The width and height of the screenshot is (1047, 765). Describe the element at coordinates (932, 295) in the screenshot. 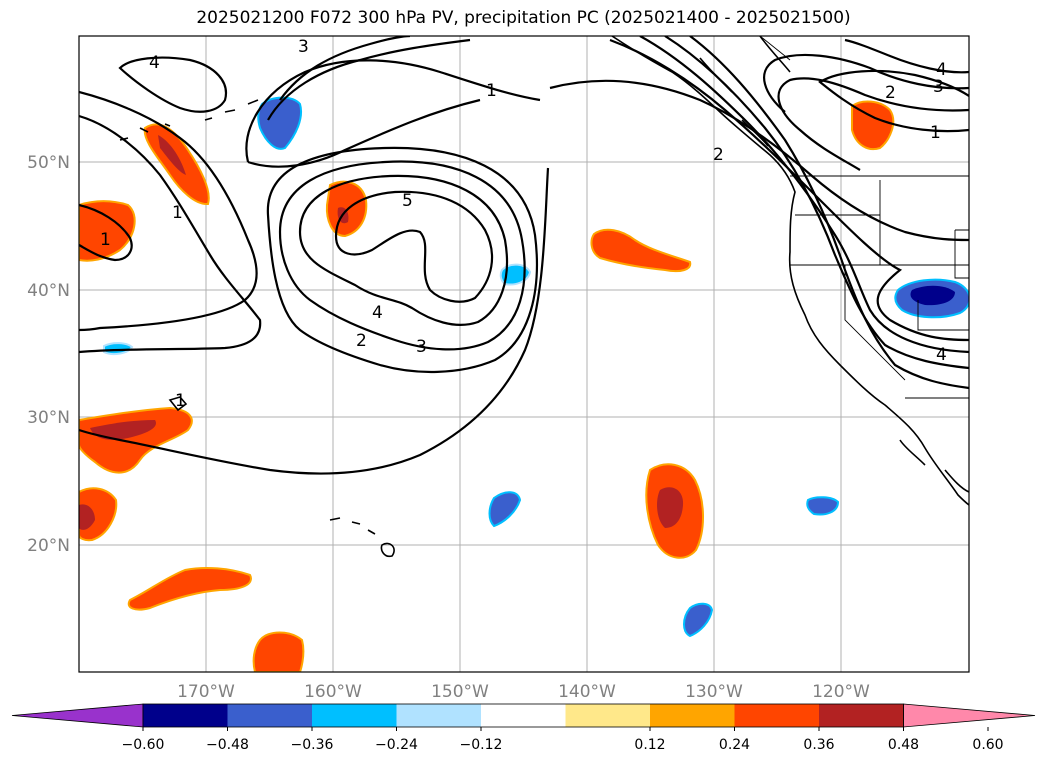

I see `precip-negative-core` at that location.